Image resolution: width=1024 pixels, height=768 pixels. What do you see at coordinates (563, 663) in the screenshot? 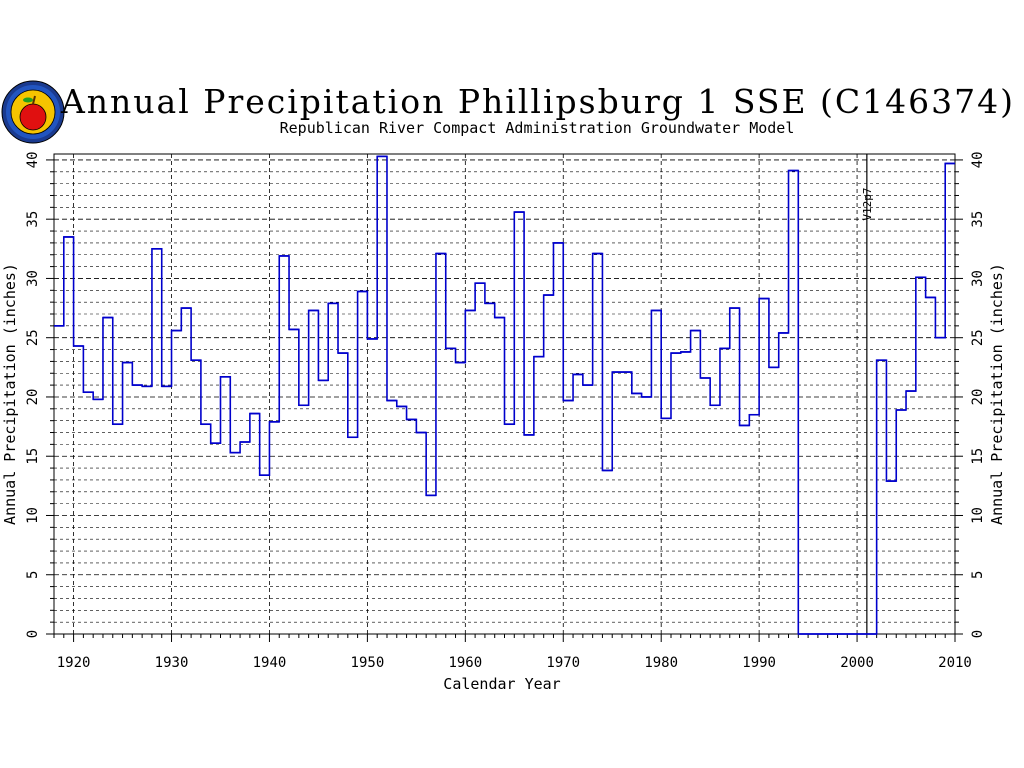
I see `x-tick-label: 1970` at bounding box center [563, 663].